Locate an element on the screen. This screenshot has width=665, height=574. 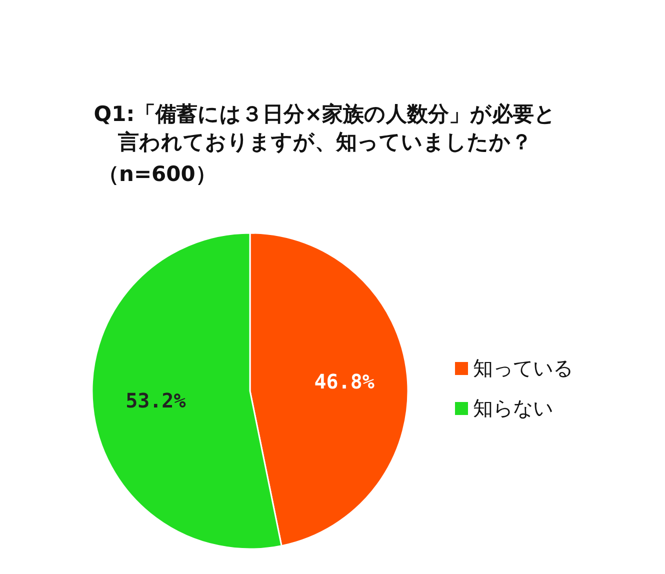
data-label: 53.2% is located at coordinates (156, 400).